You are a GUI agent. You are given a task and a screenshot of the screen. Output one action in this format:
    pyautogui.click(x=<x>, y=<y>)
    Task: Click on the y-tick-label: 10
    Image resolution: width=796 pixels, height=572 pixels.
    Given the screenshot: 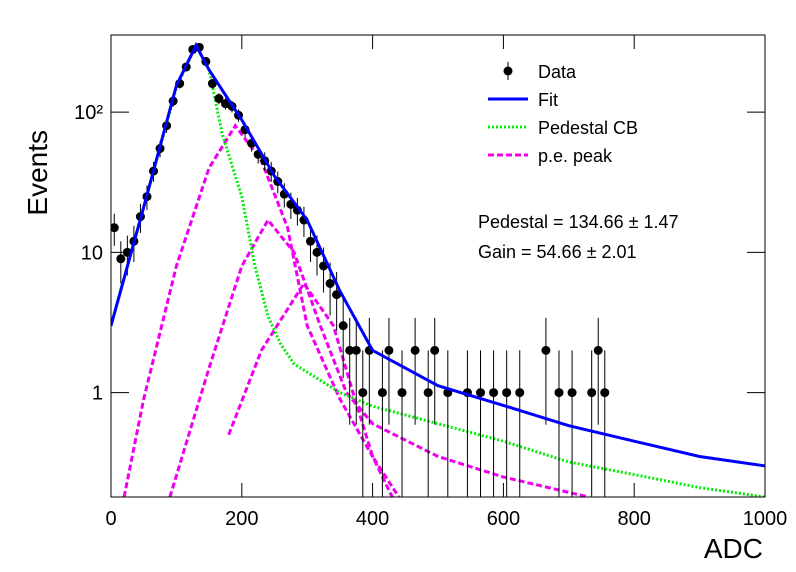 What is the action you would take?
    pyautogui.click(x=92, y=253)
    